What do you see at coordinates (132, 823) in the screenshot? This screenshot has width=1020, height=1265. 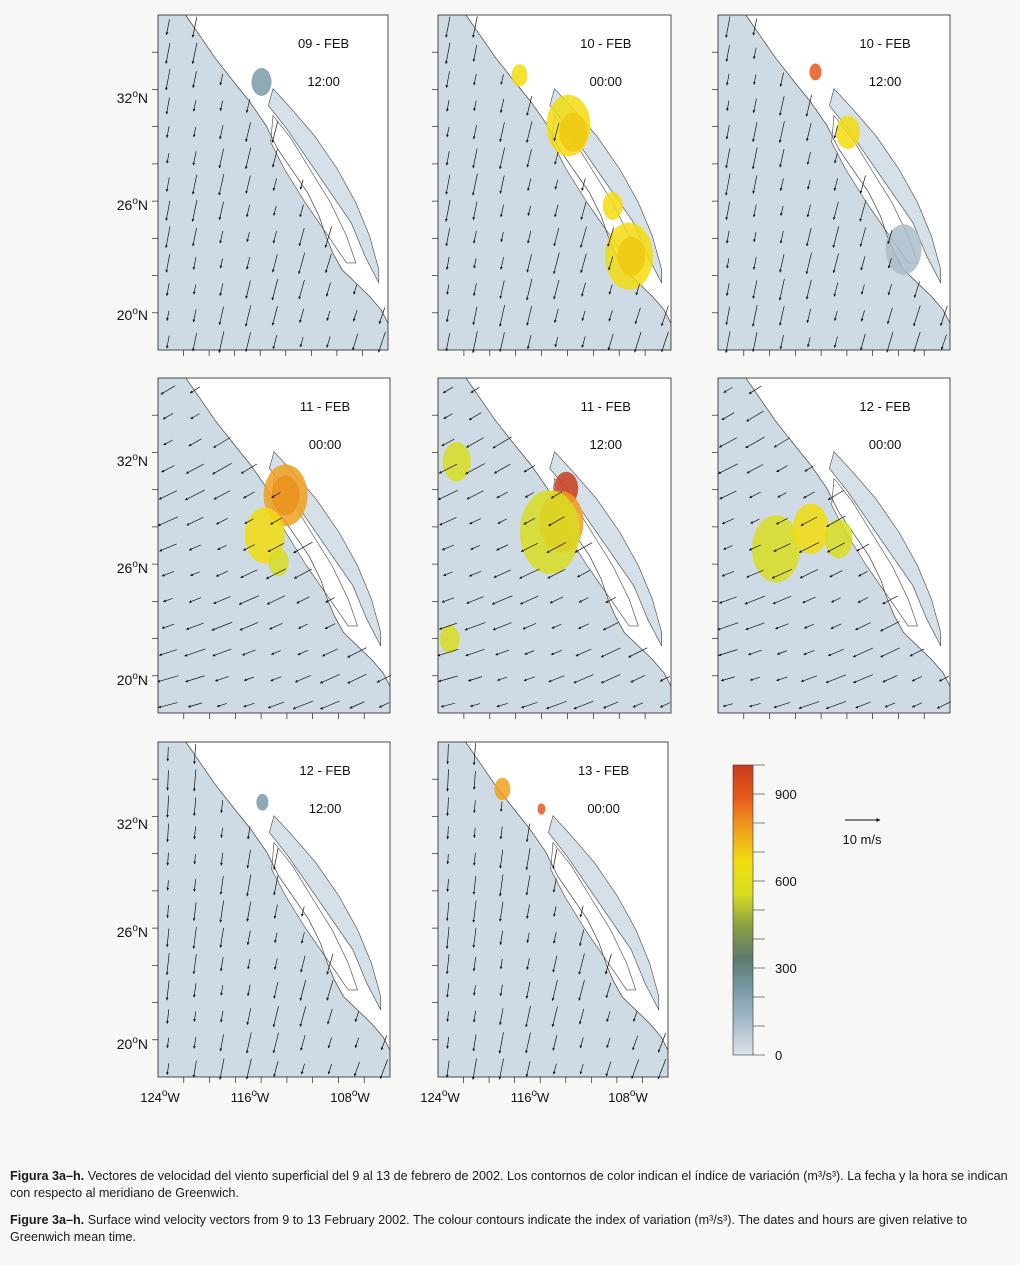 I see `latitude-label: 32oN` at bounding box center [132, 823].